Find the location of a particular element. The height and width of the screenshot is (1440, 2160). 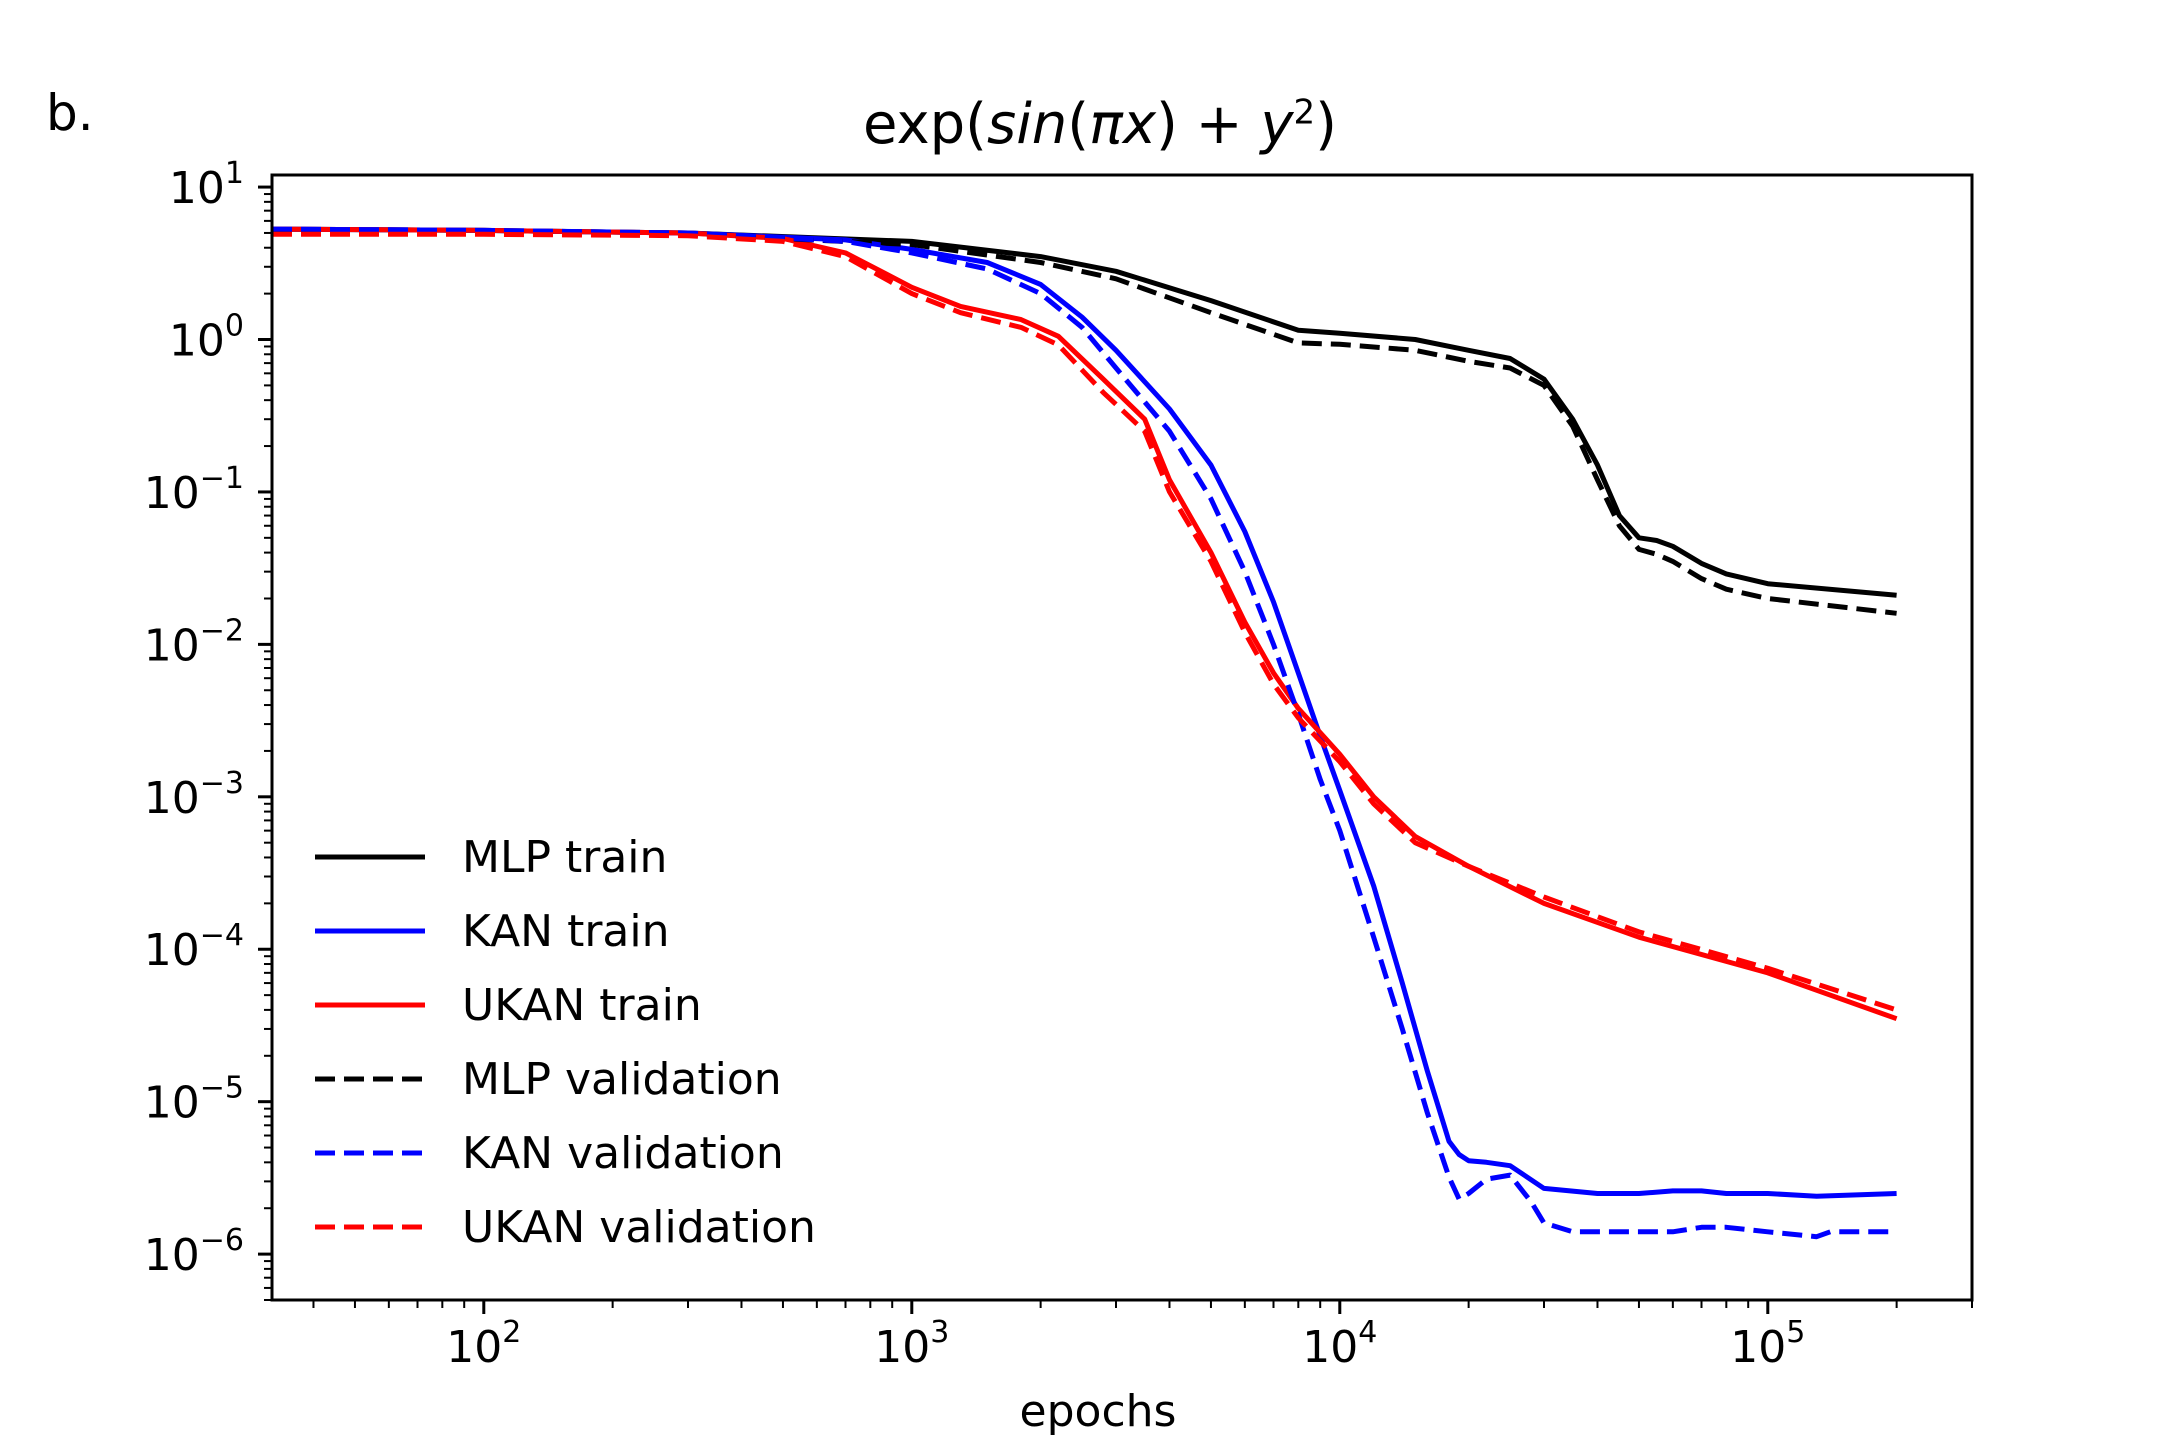

title-sup: 2 is located at coordinates (1304, 112).